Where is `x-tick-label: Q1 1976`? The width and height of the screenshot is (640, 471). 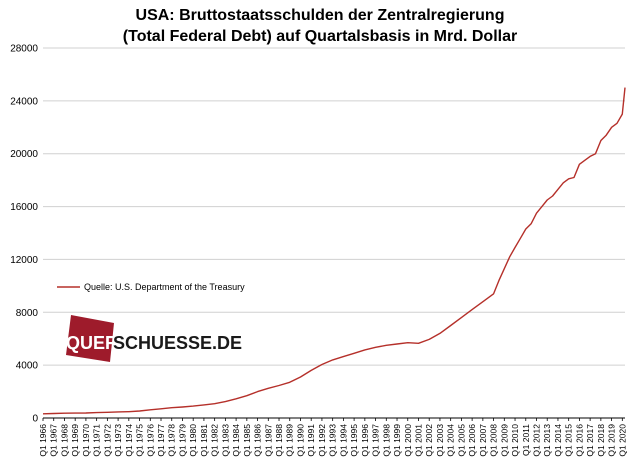 x-tick-label: Q1 1976 is located at coordinates (150, 440).